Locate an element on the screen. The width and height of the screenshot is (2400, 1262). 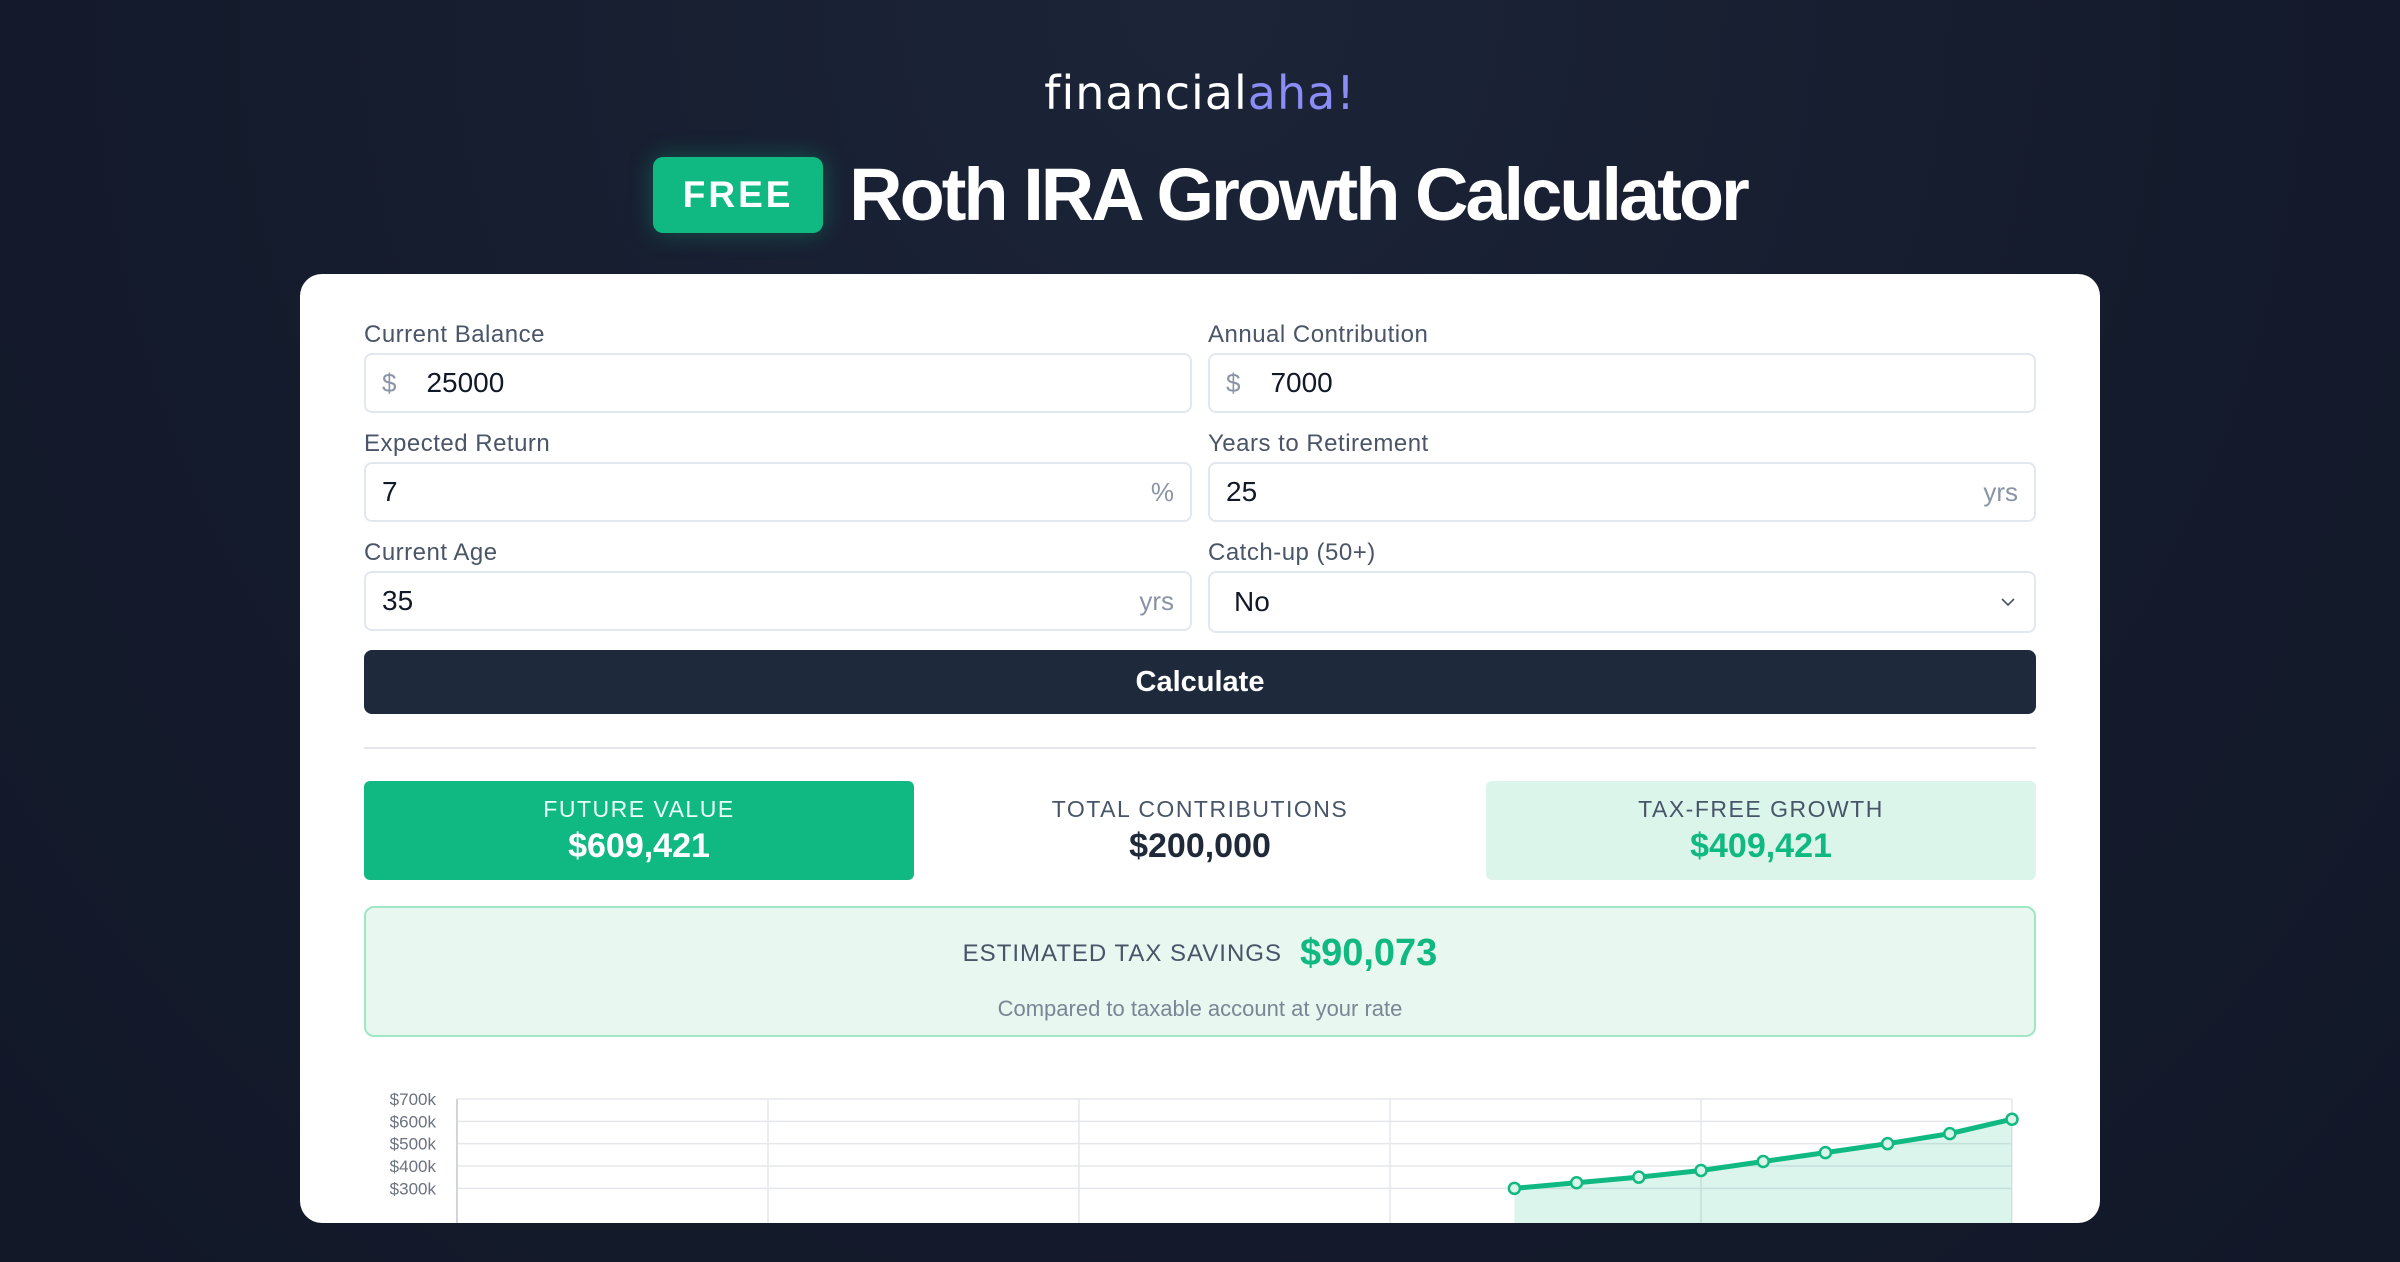
page-title: Roth IRA Growth Calculator is located at coordinates (1299, 194).